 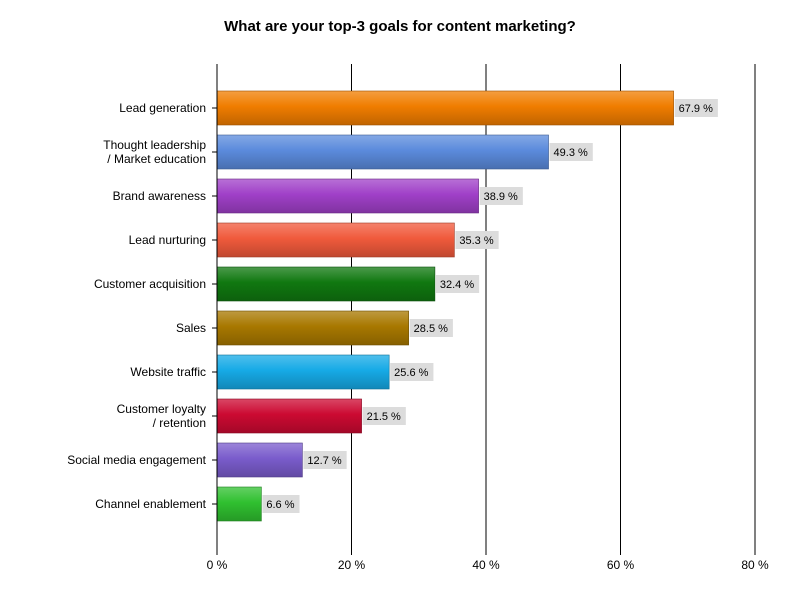 I want to click on data-label: 6.6 %, so click(x=280, y=505).